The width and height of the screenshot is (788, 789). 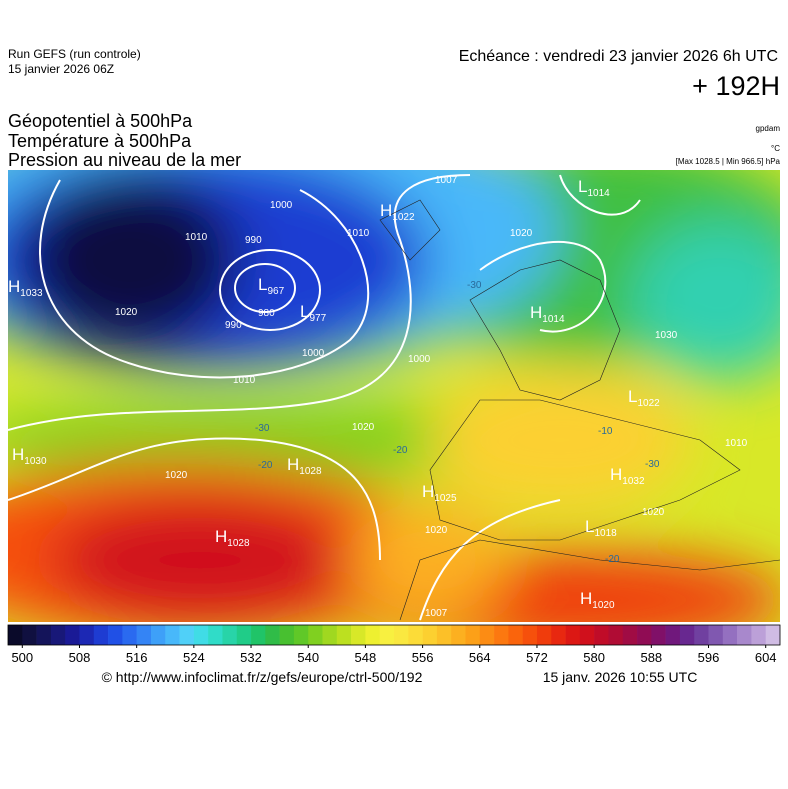 I want to click on colorbar-frame, so click(x=394, y=635).